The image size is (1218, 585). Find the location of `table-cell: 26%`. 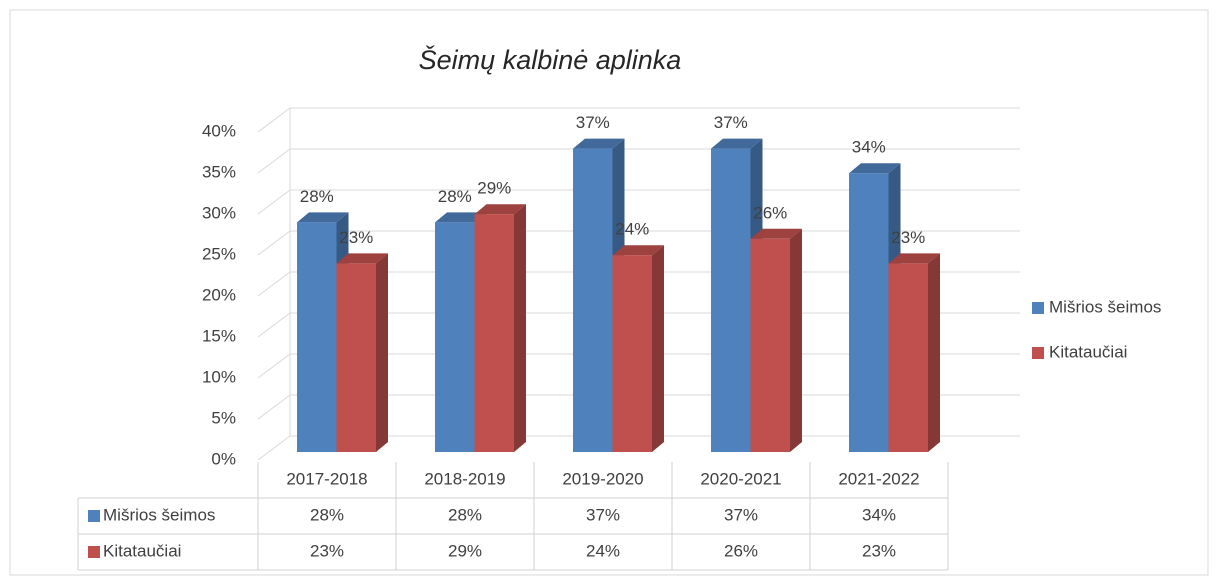

table-cell: 26% is located at coordinates (741, 550).